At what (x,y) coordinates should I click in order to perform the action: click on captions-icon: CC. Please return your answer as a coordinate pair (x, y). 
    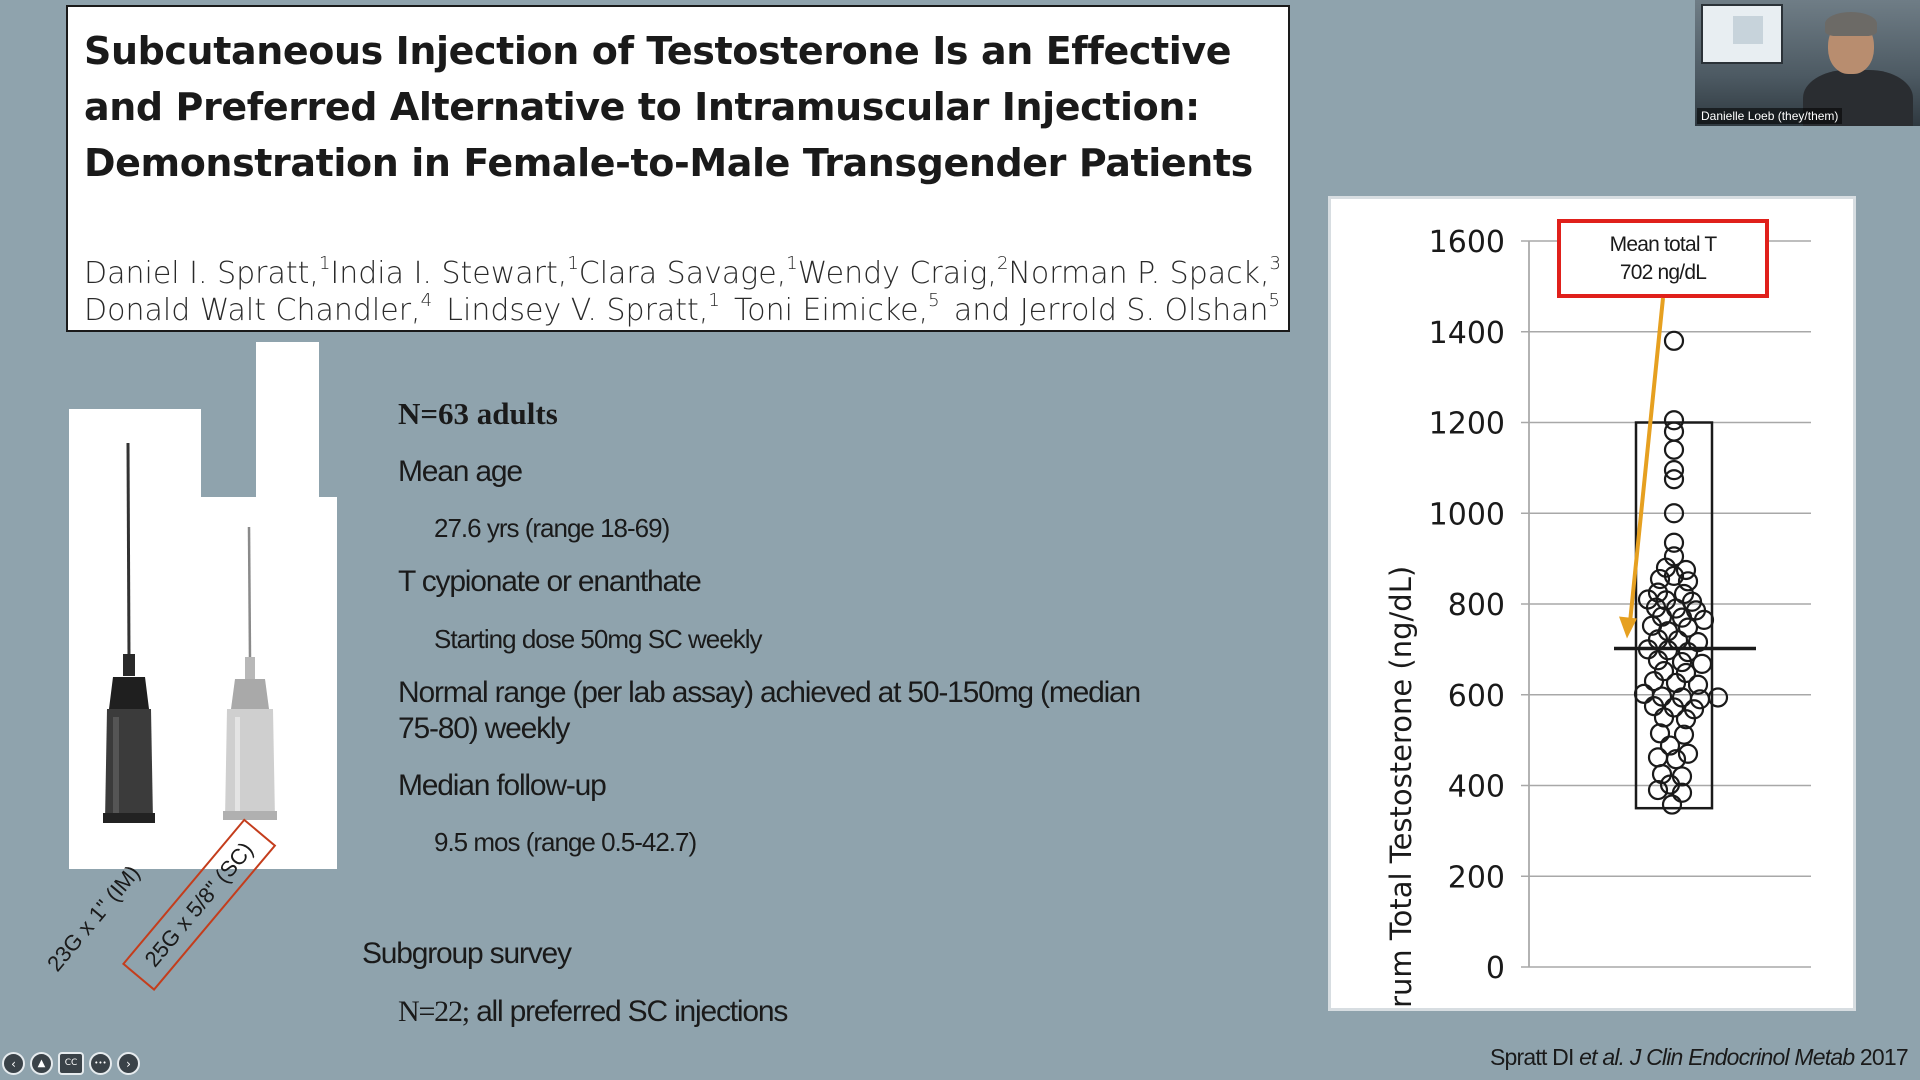
    Looking at the image, I should click on (71, 1063).